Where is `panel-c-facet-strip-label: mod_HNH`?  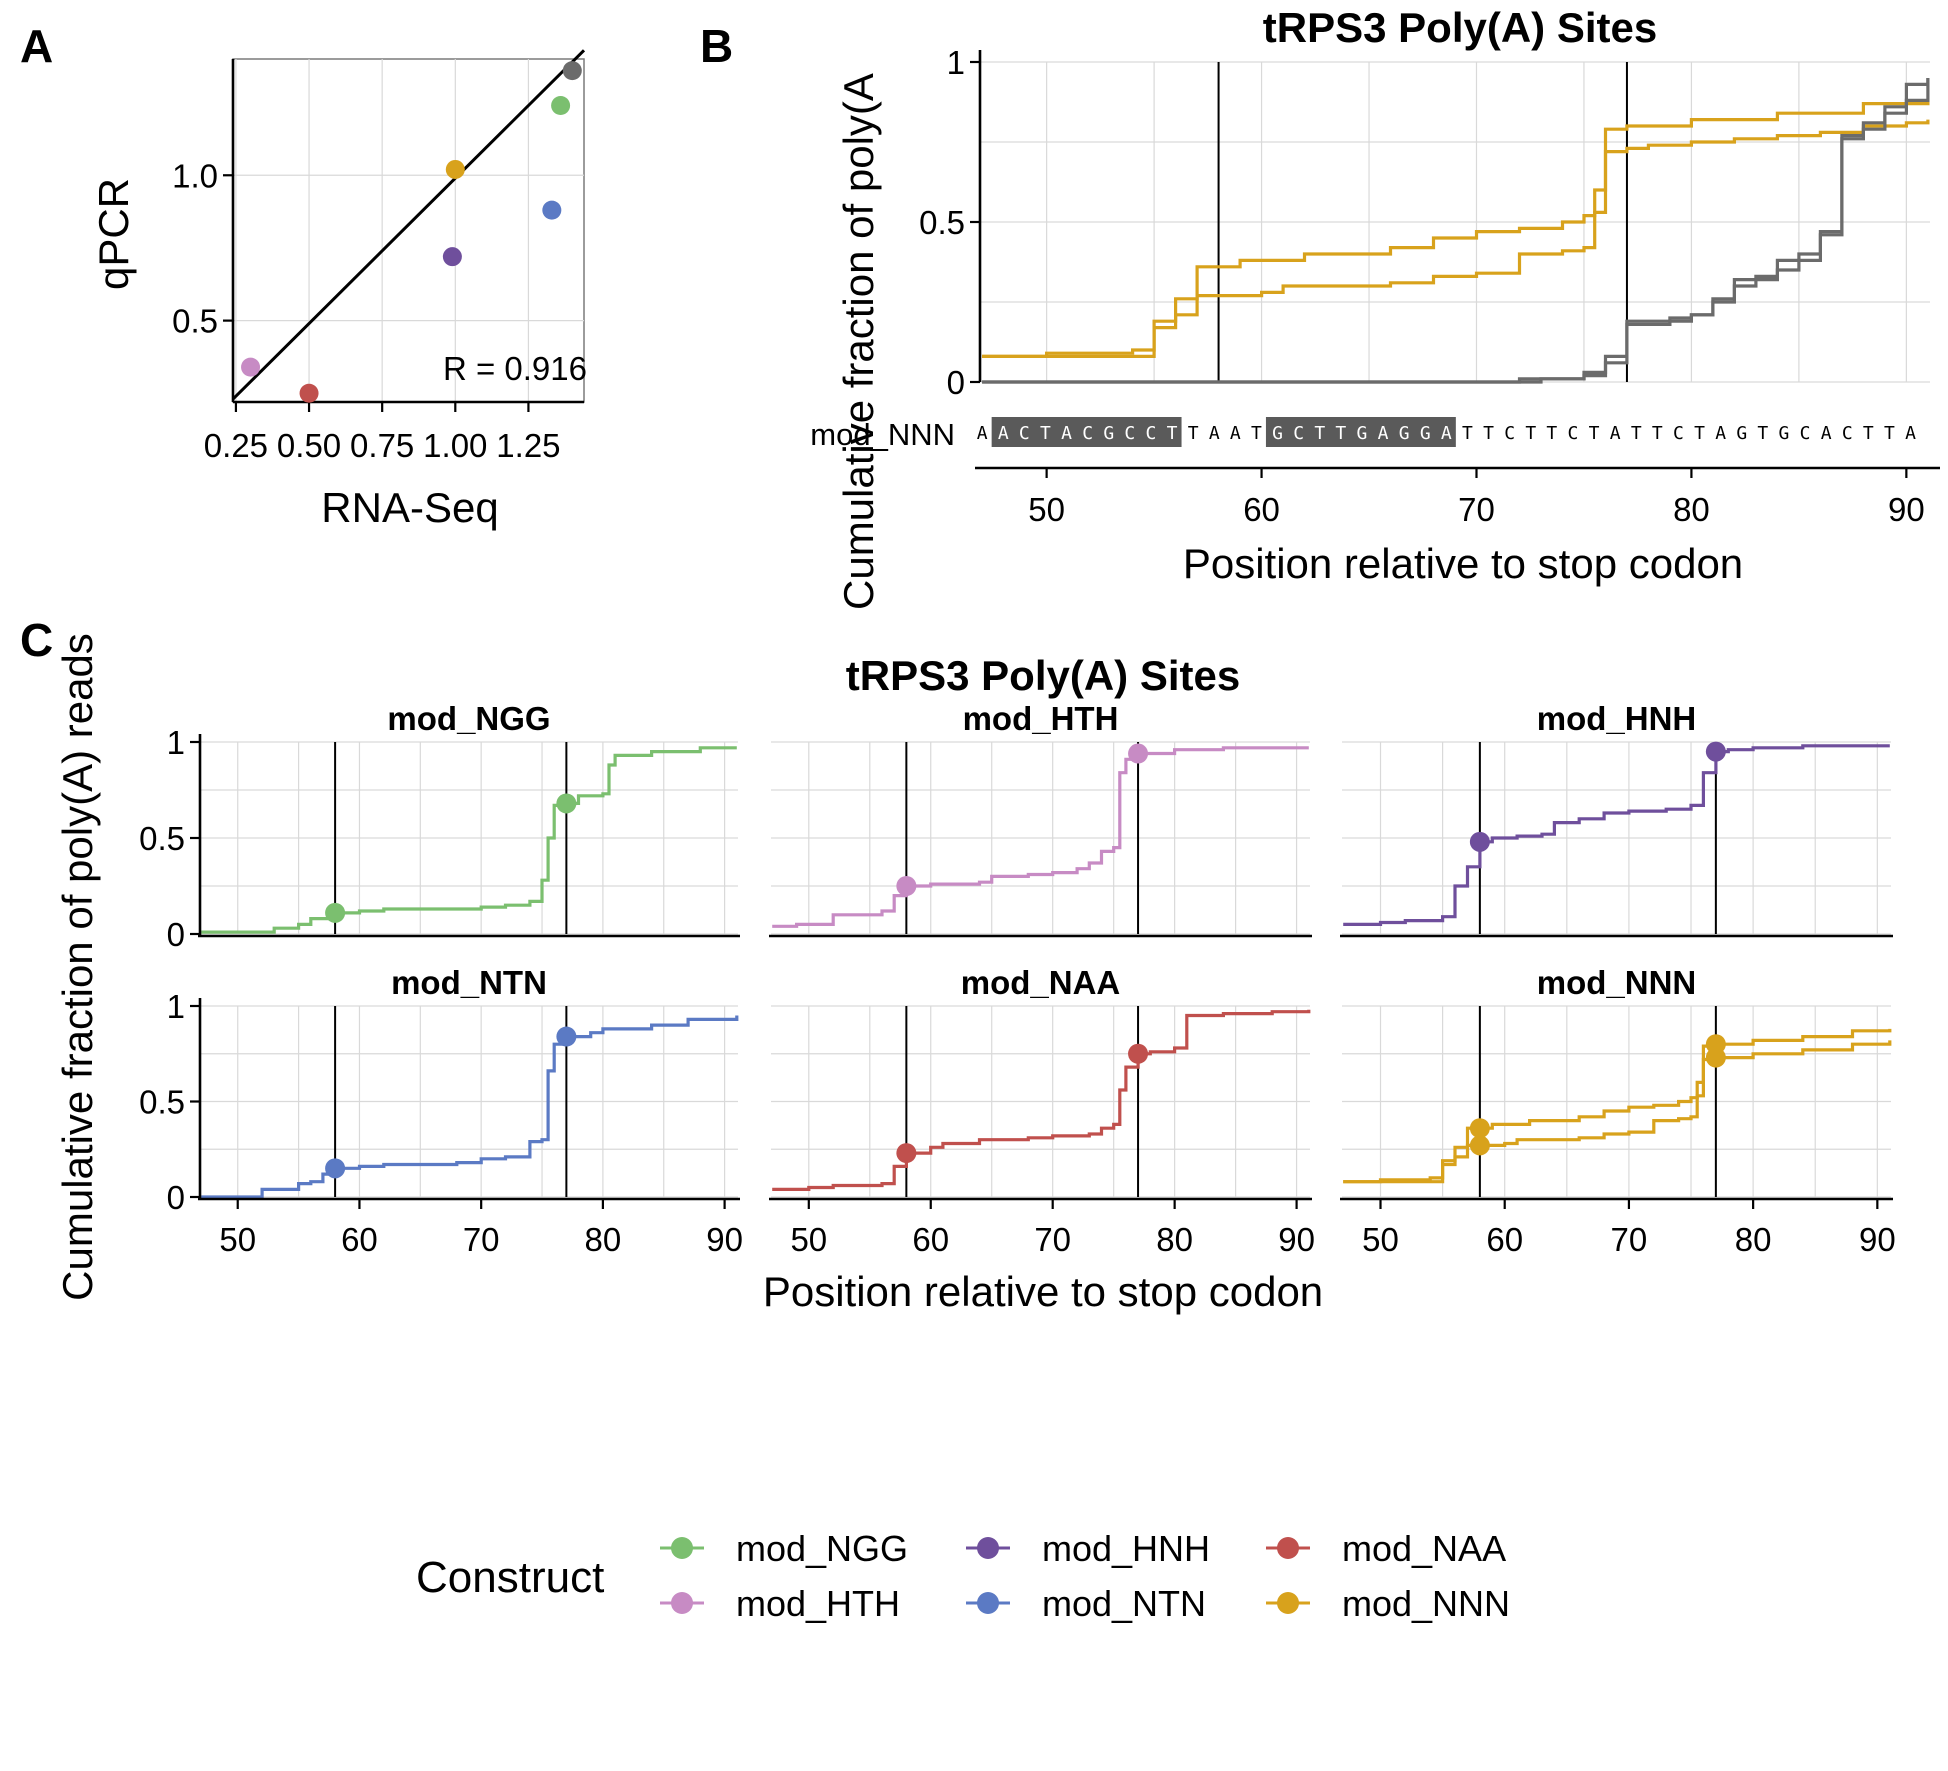
panel-c-facet-strip-label: mod_HNH is located at coordinates (1617, 718).